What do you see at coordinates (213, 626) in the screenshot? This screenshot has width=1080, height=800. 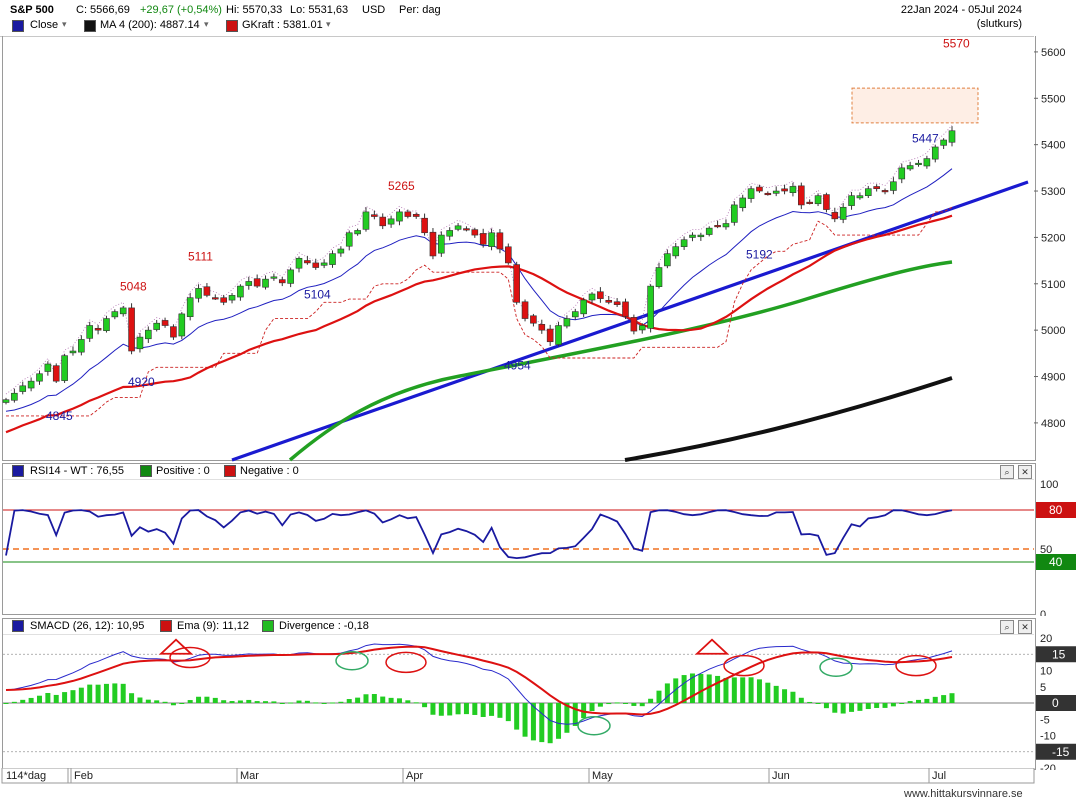 I see `ema-legend: Ema (9): 11,12` at bounding box center [213, 626].